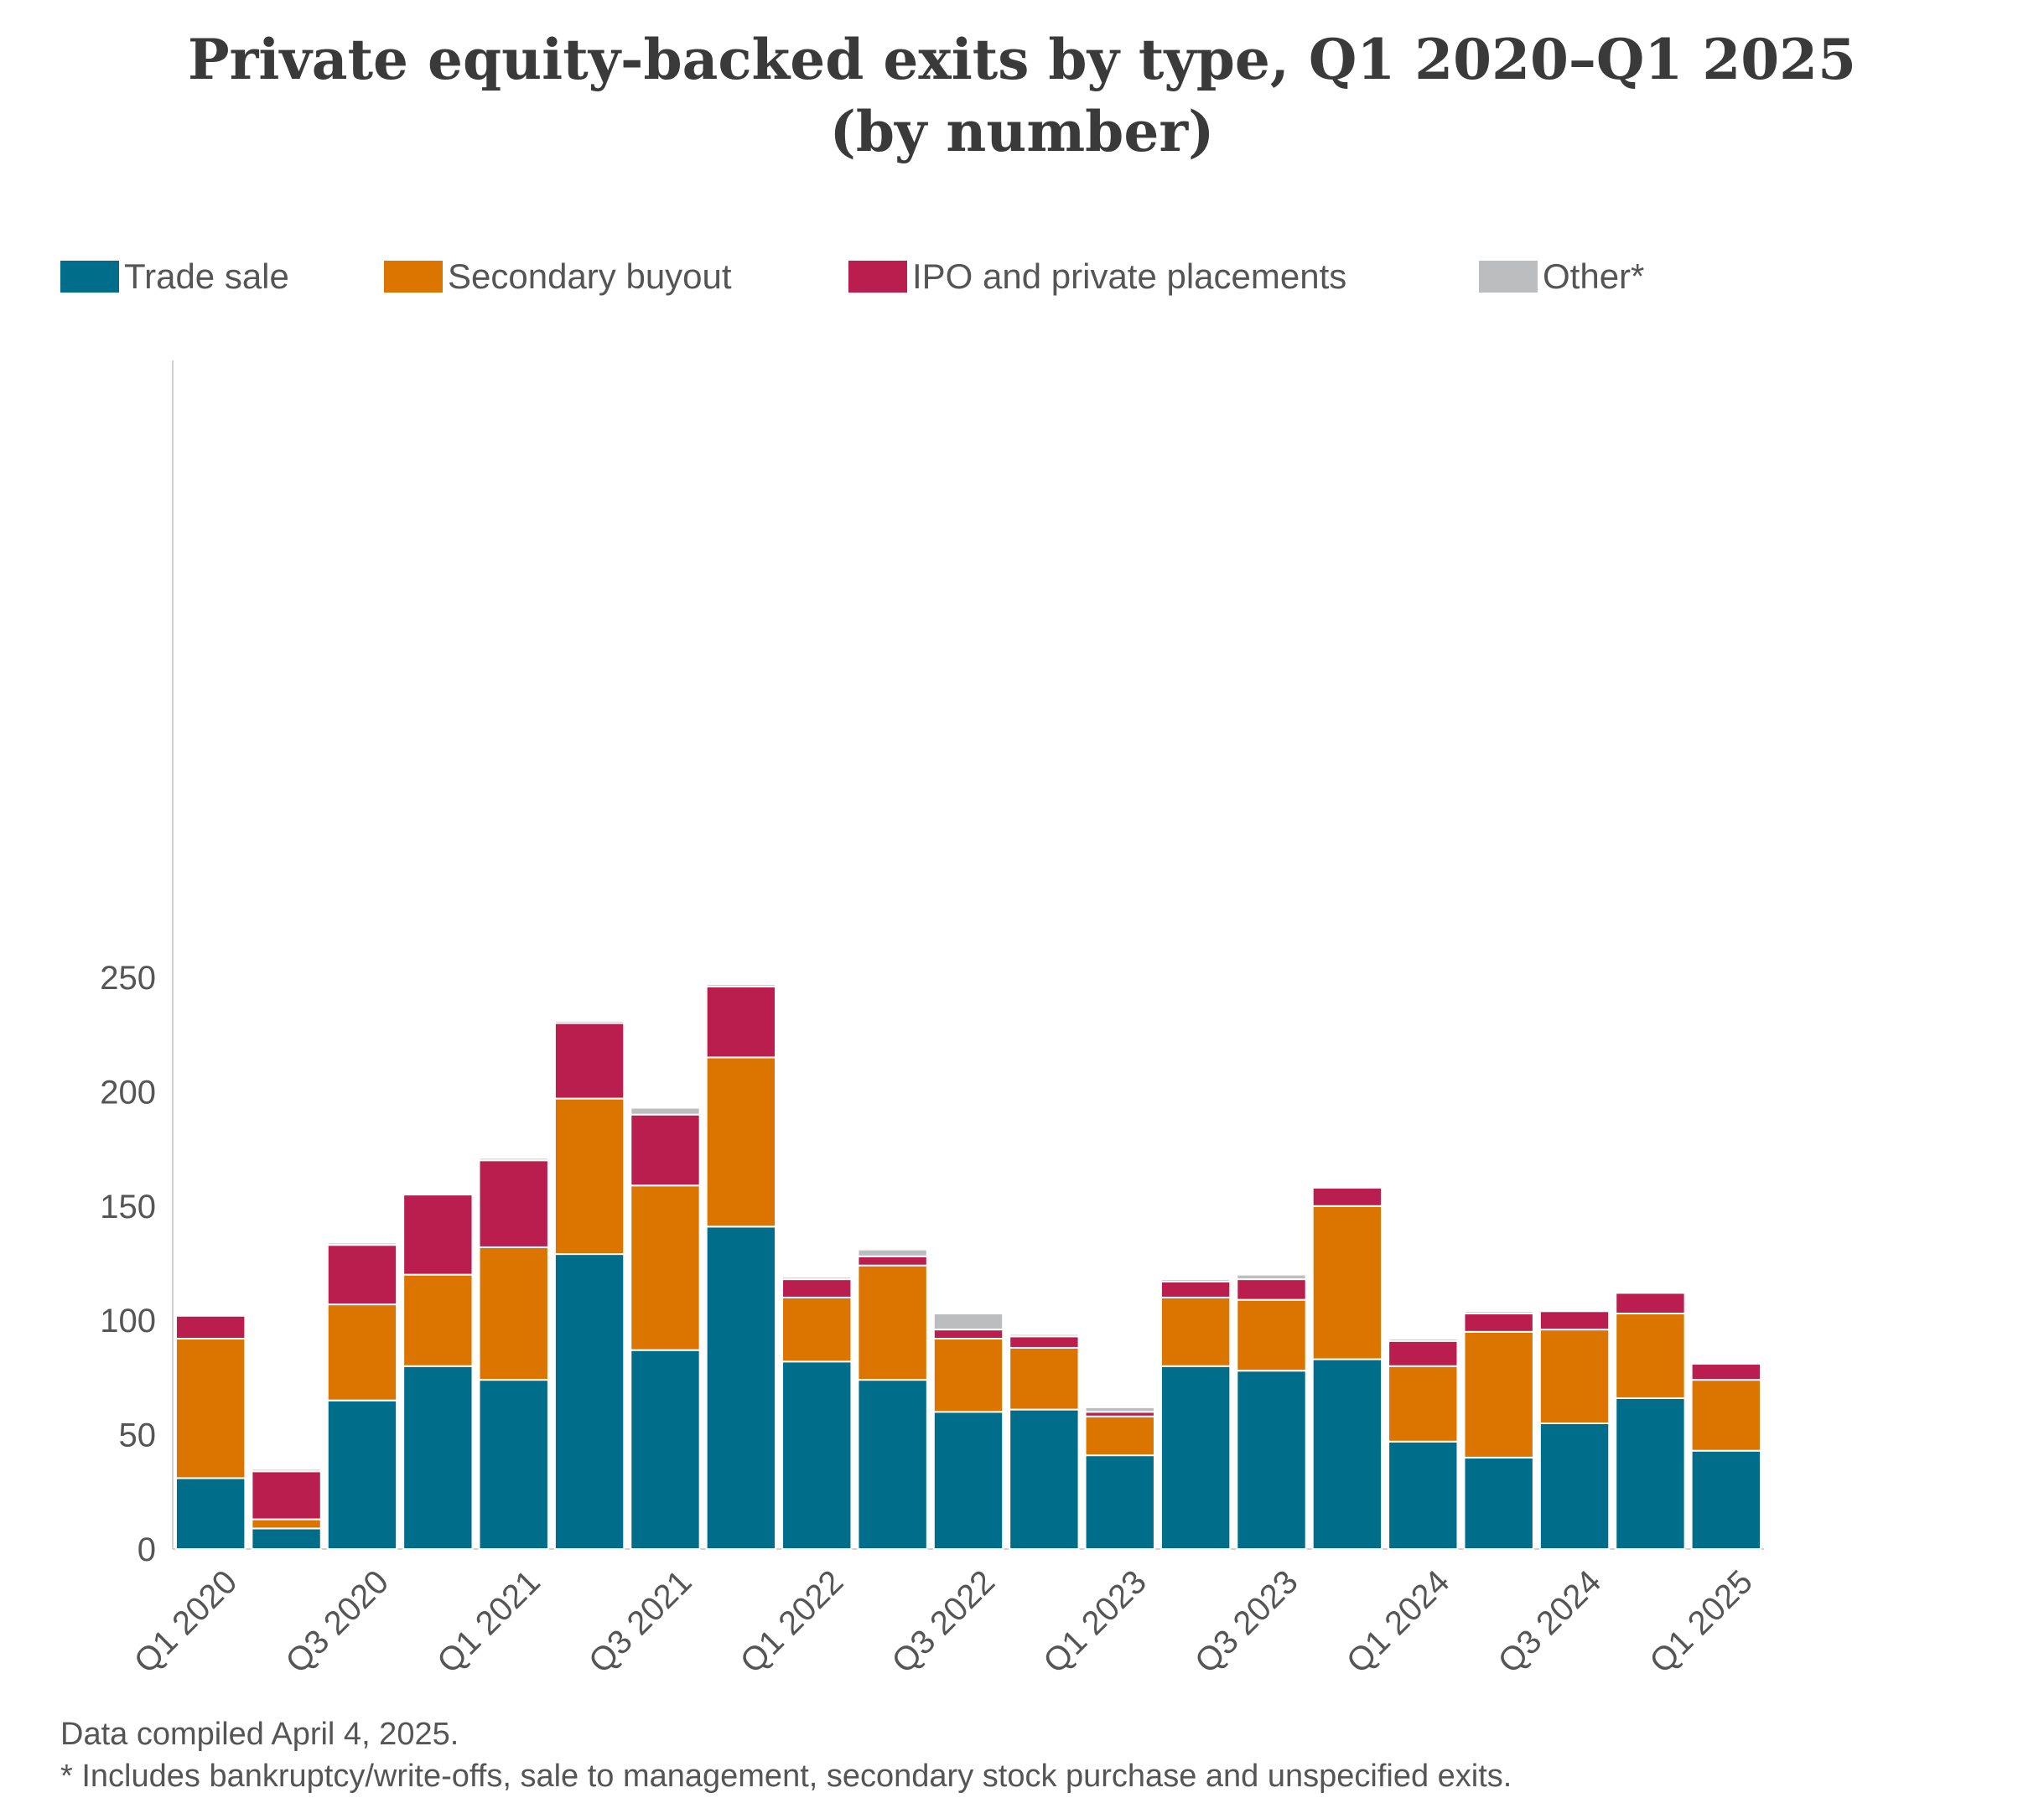  I want to click on legend-swatch-secondary-buyout, so click(413, 277).